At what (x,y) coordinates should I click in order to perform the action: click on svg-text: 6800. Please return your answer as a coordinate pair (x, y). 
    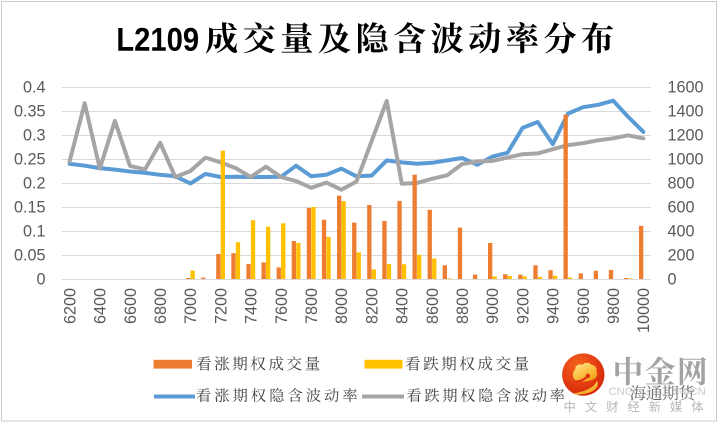
    Looking at the image, I should click on (161, 306).